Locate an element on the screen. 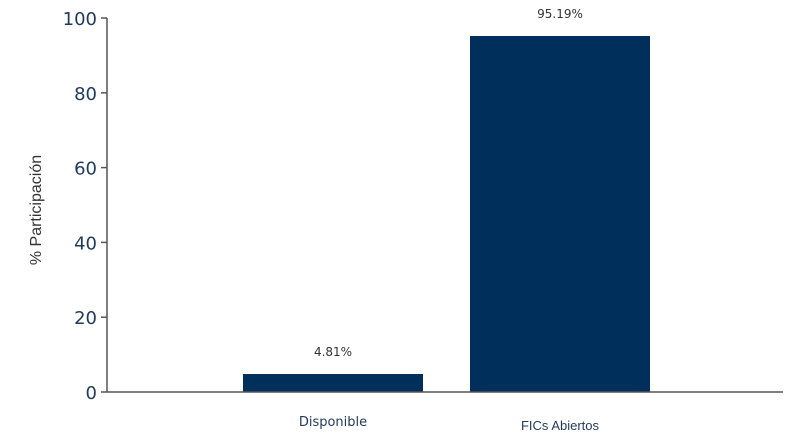 Image resolution: width=797 pixels, height=436 pixels. bar-data-label: 4.81% is located at coordinates (333, 352).